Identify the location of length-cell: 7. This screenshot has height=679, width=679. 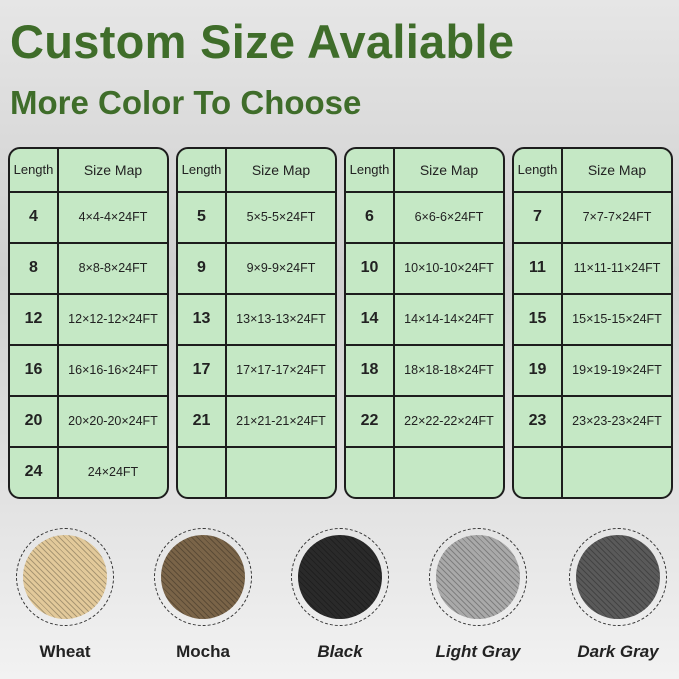
(538, 217).